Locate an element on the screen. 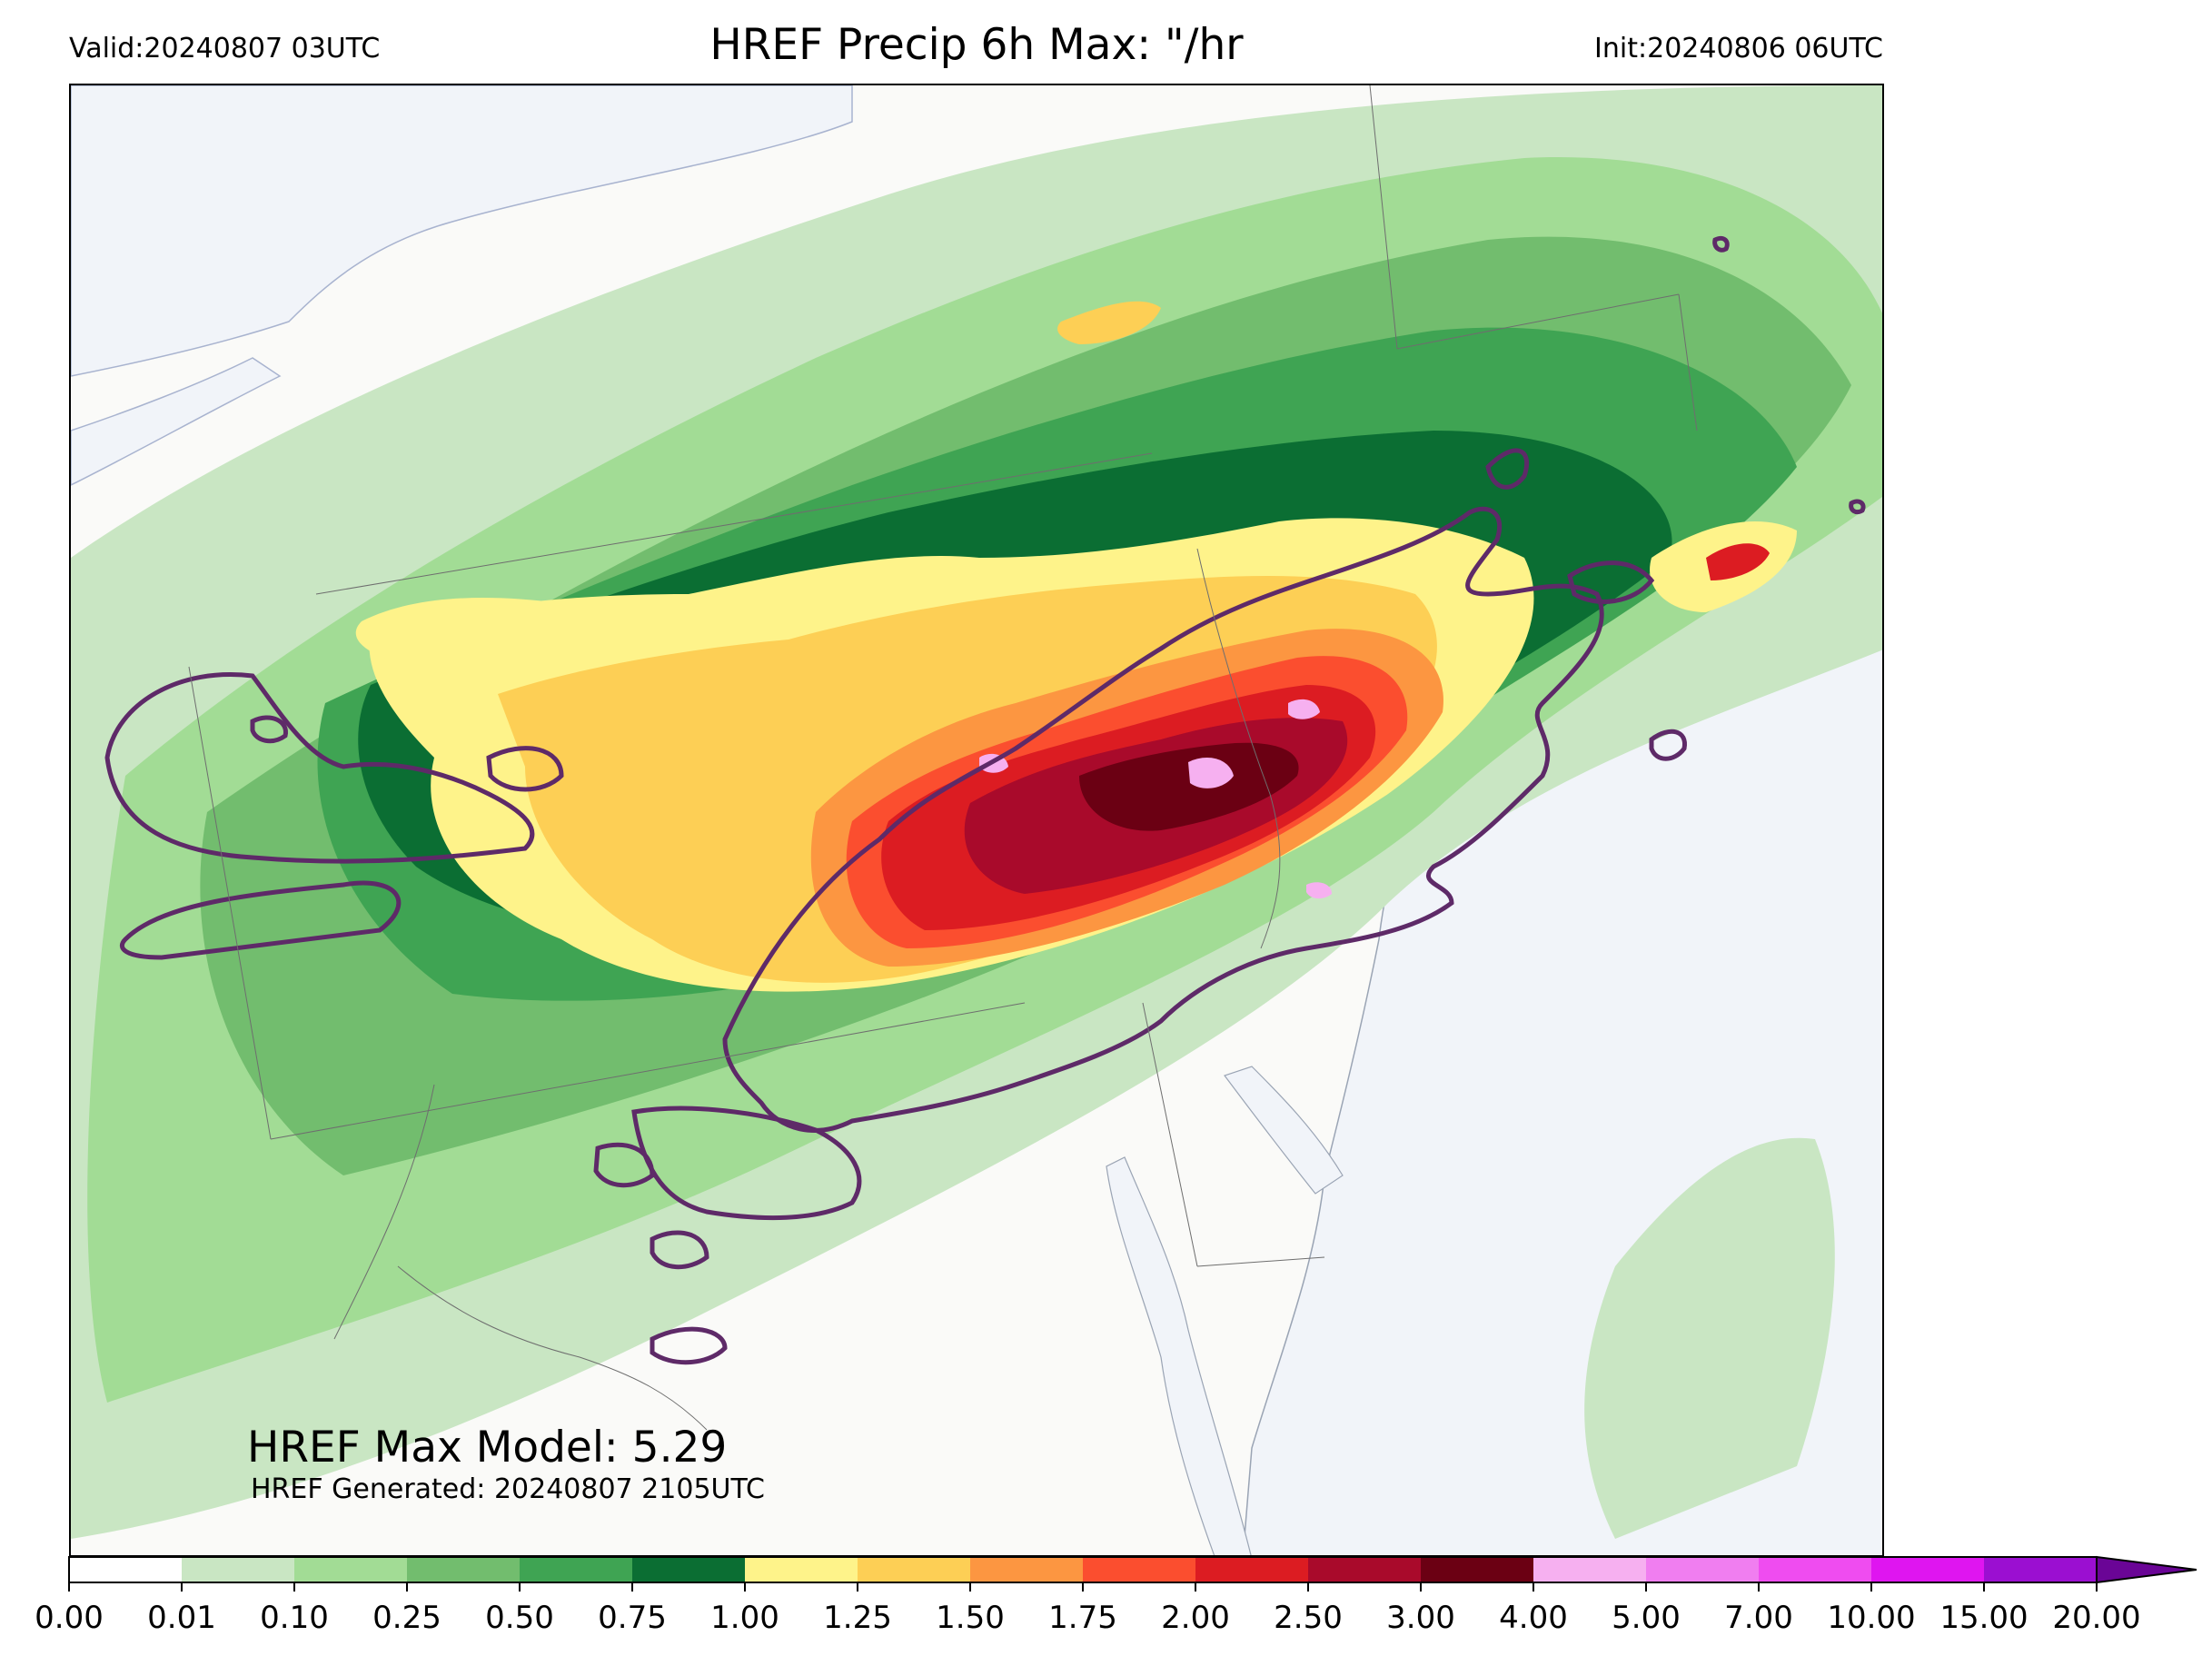  border-va is located at coordinates (552, 1348).